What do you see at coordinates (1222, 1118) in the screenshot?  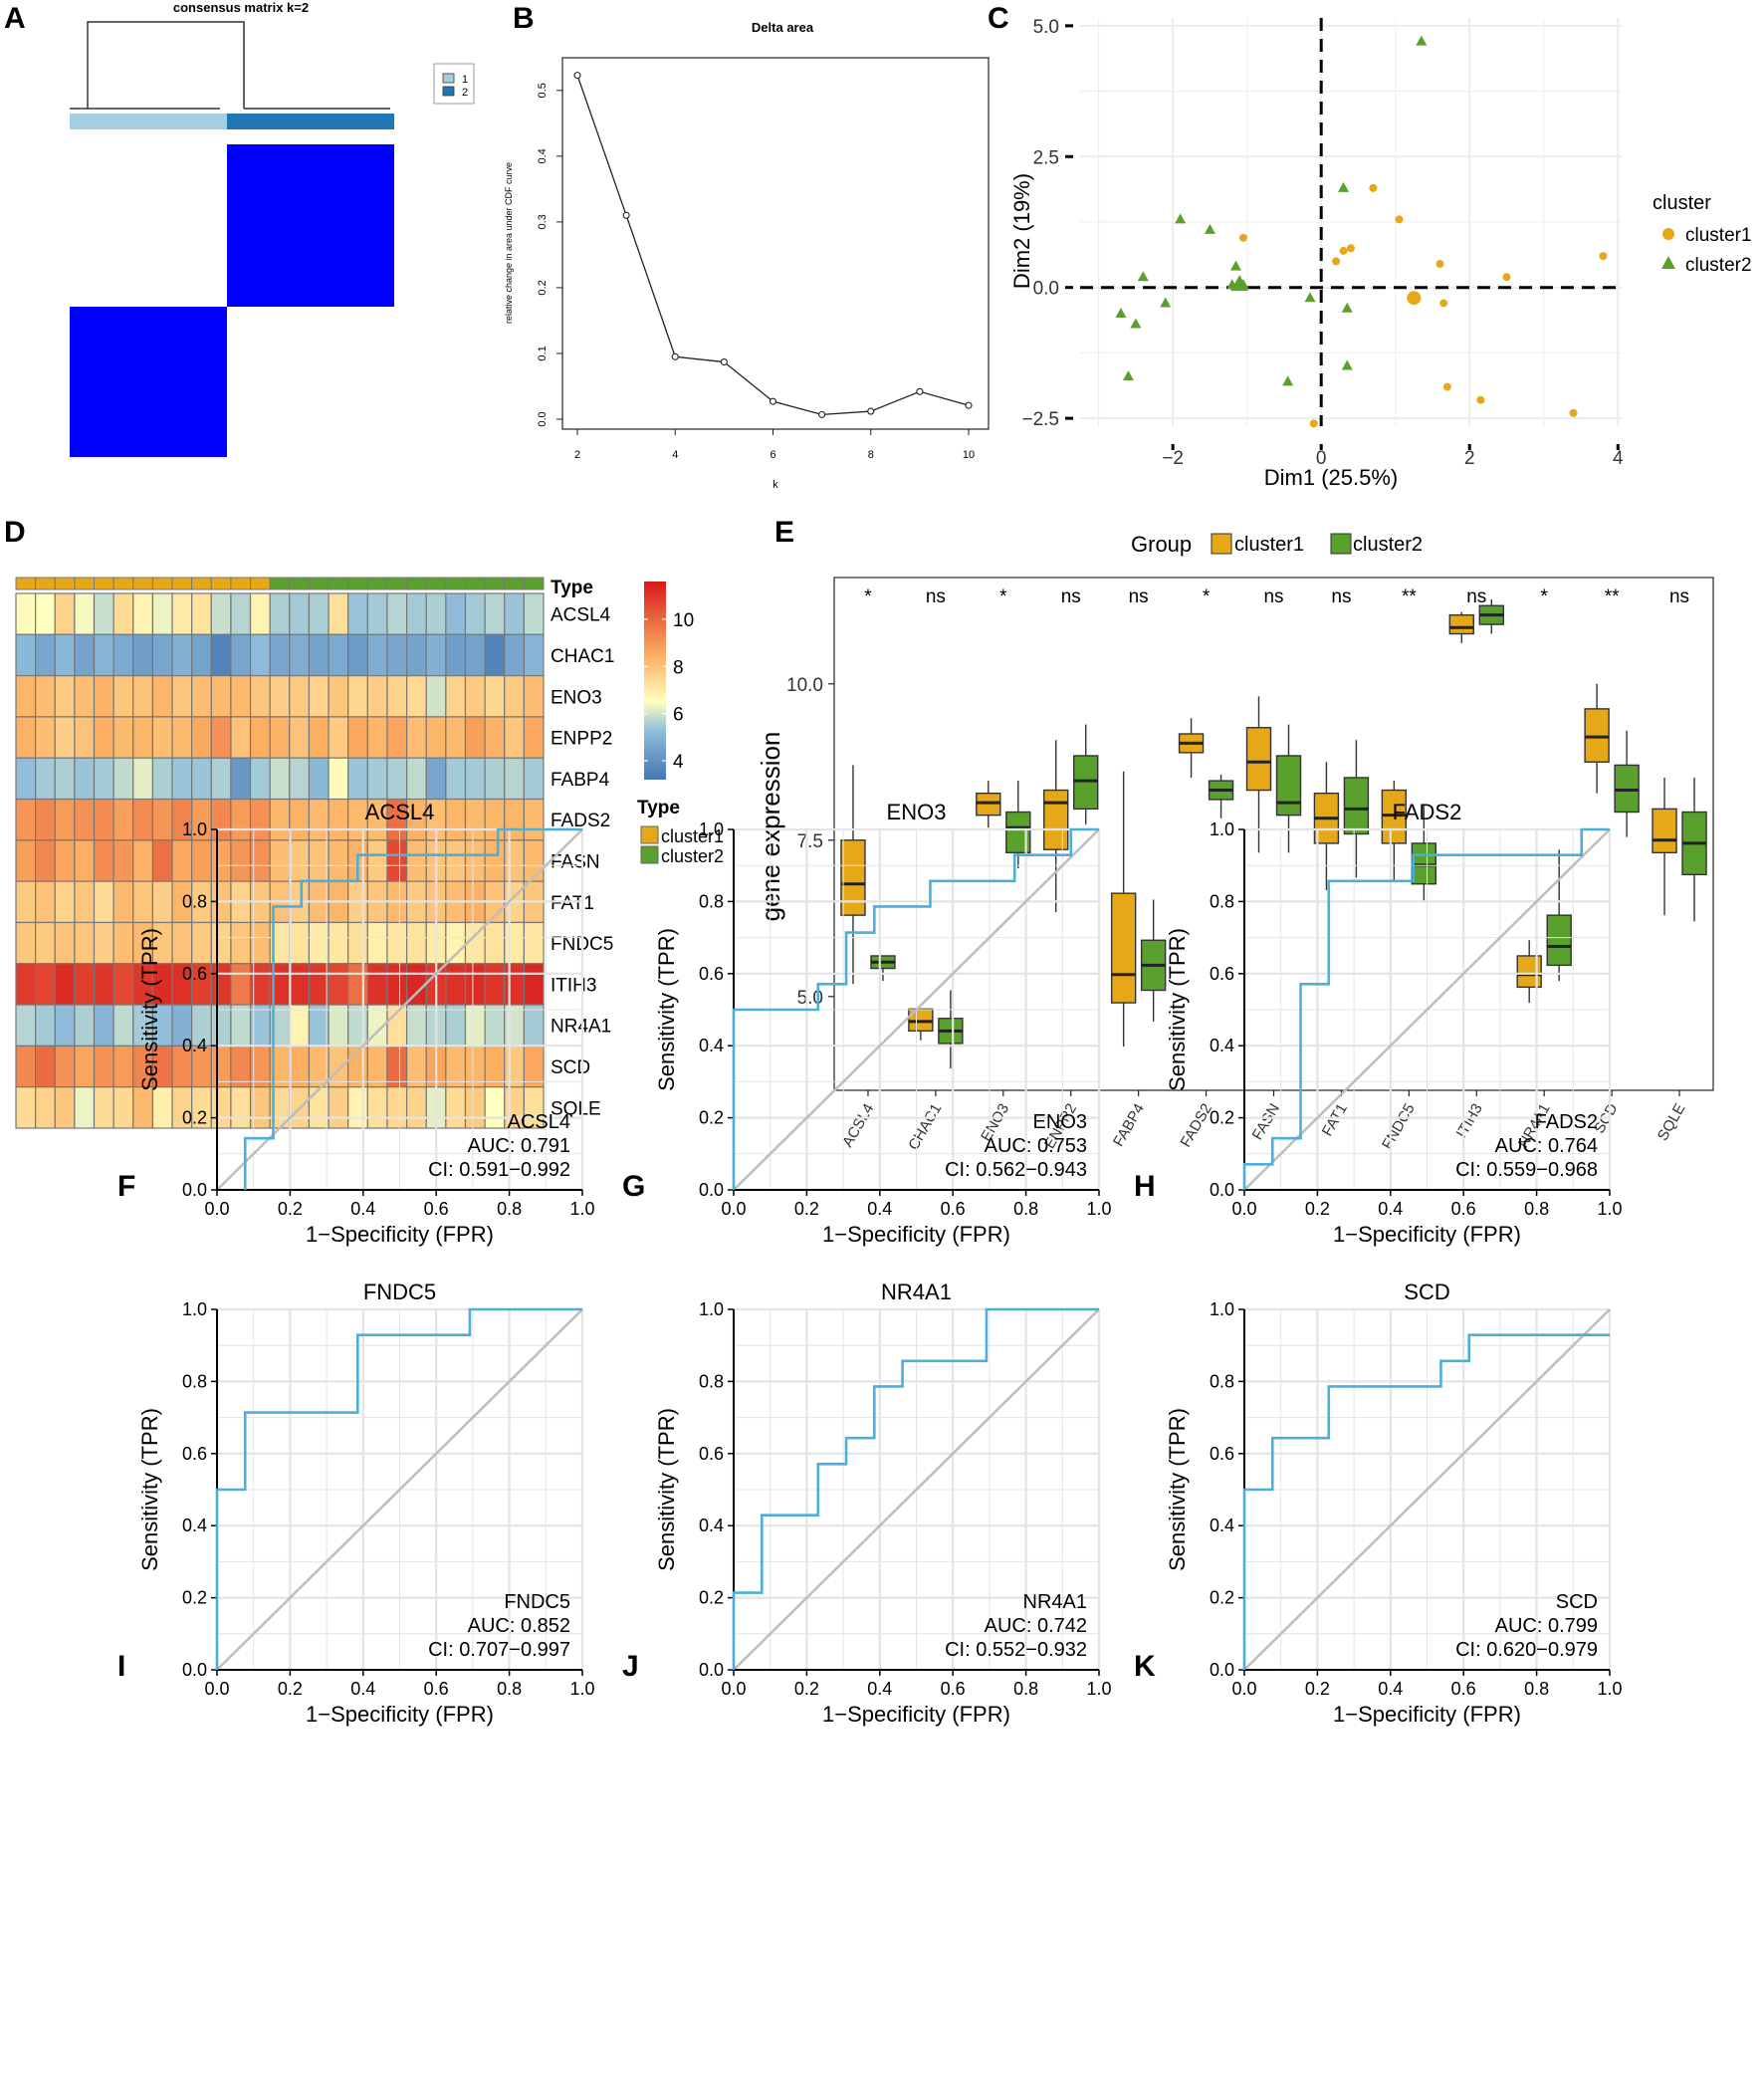 I see `roc-ytick-label: 0.2` at bounding box center [1222, 1118].